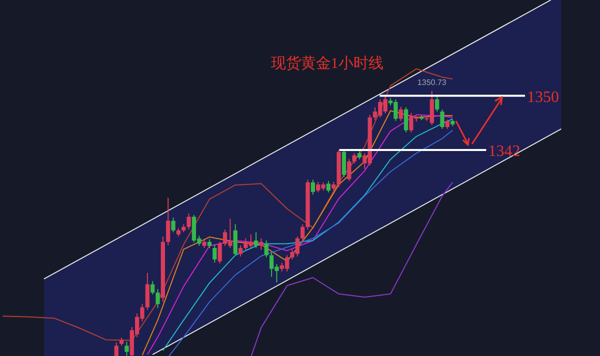  Describe the element at coordinates (327, 63) in the screenshot. I see `chart-title: 现货黄金1小时线` at that location.